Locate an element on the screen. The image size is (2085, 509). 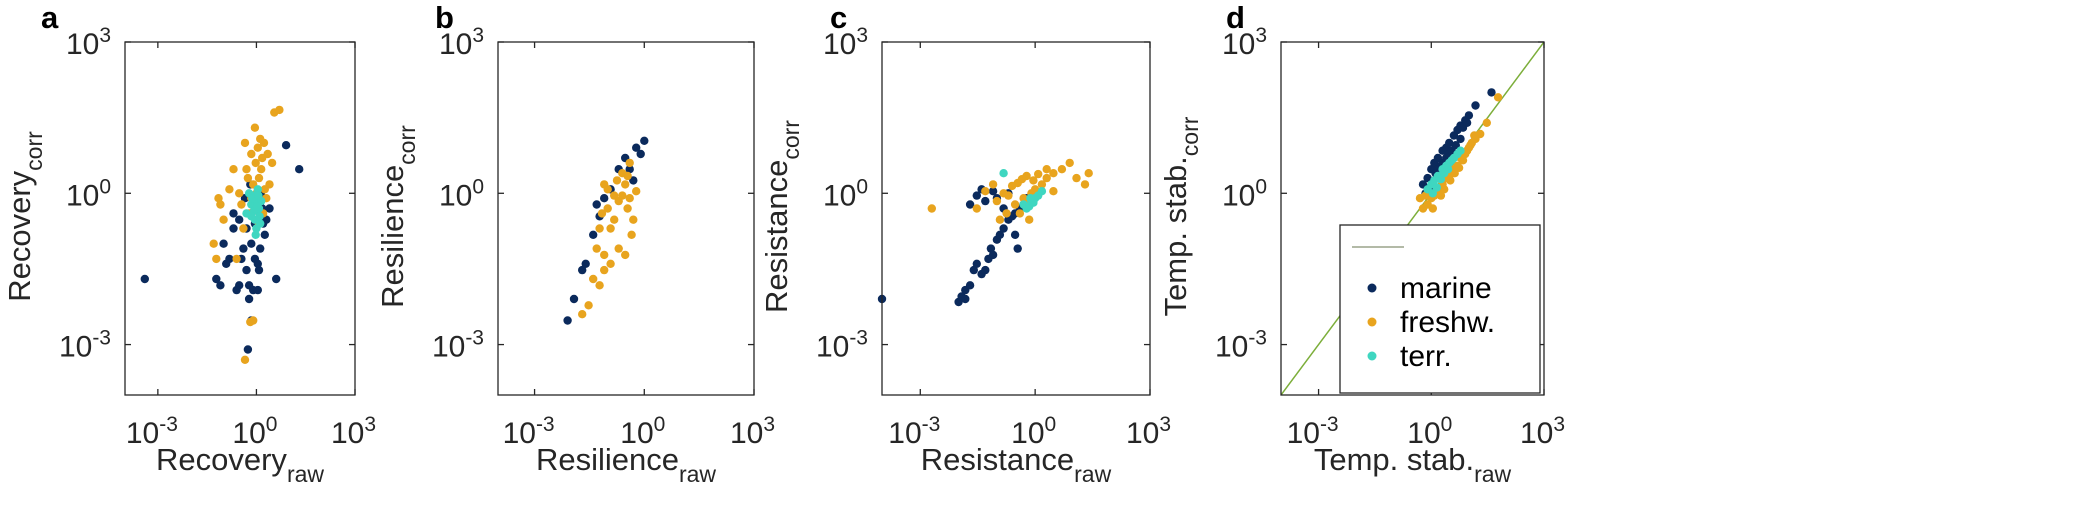
legend-label: freshw. is located at coordinates (1447, 322).